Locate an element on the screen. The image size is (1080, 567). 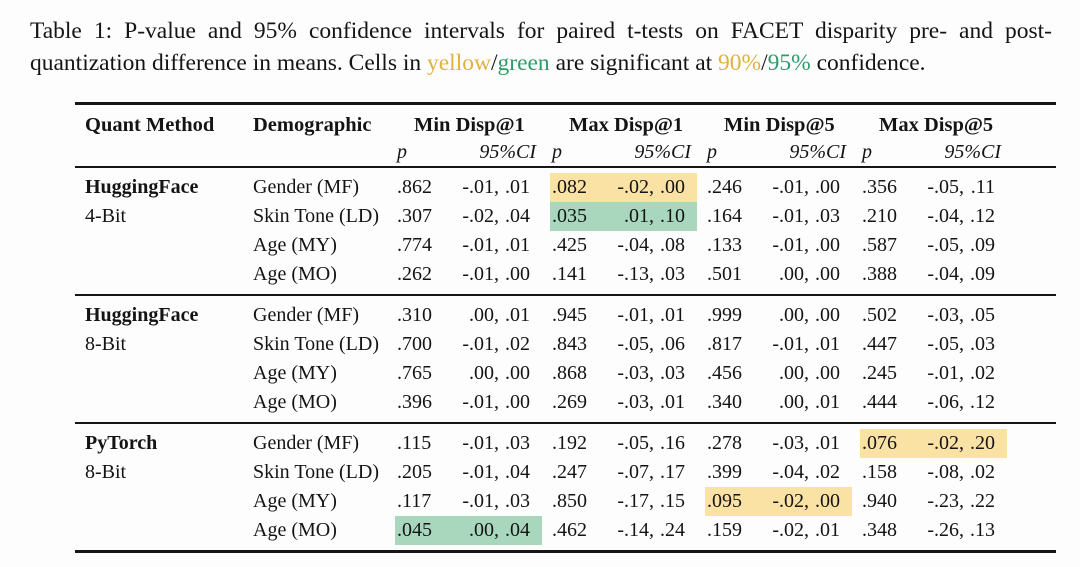
stat-cellbox: .247 -.07, .17 is located at coordinates (623, 472).